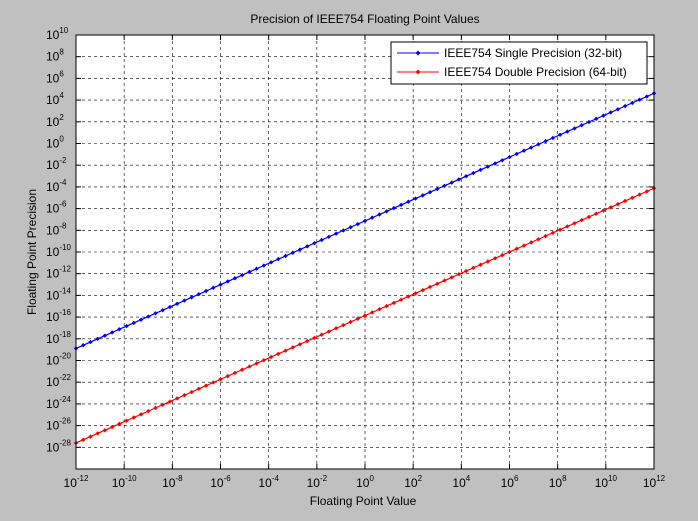 The height and width of the screenshot is (521, 698). What do you see at coordinates (172, 482) in the screenshot?
I see `x-tick-label: 10⁻⁸` at bounding box center [172, 482].